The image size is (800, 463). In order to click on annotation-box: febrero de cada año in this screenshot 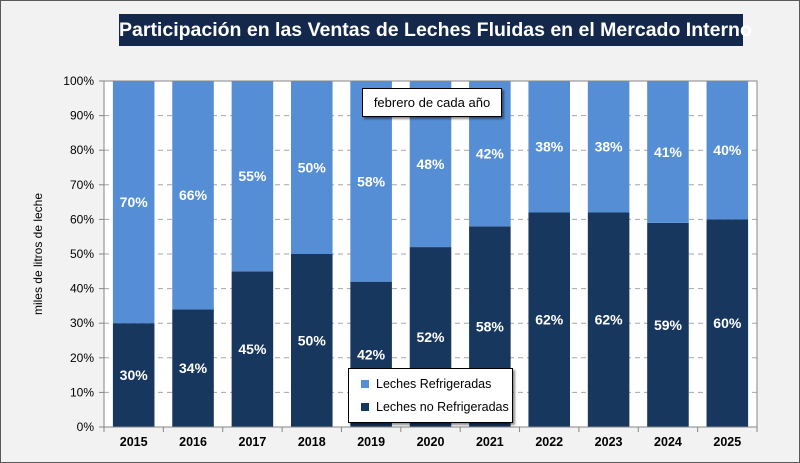, I will do `click(432, 102)`.